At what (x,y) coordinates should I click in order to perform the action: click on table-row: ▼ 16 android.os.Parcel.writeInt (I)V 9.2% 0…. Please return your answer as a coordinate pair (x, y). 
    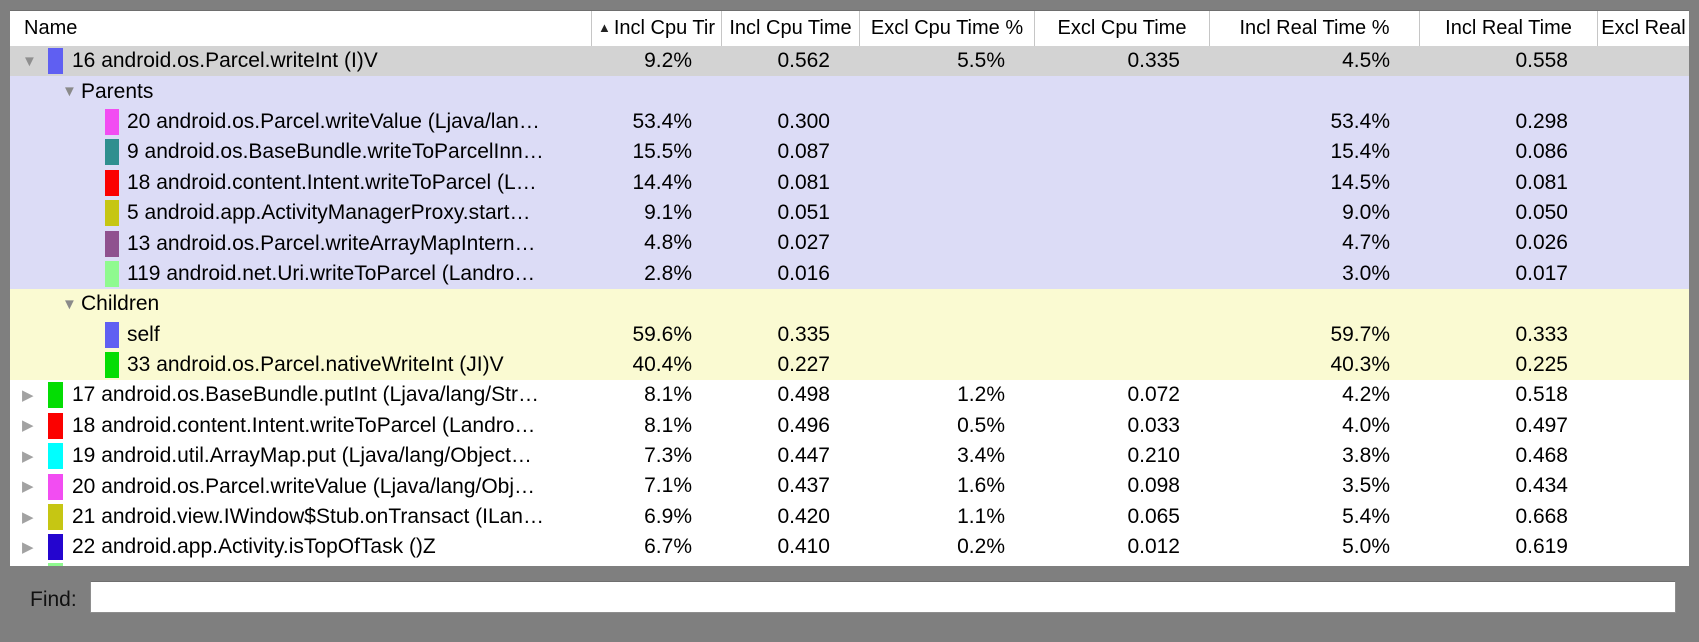
    Looking at the image, I should click on (849, 61).